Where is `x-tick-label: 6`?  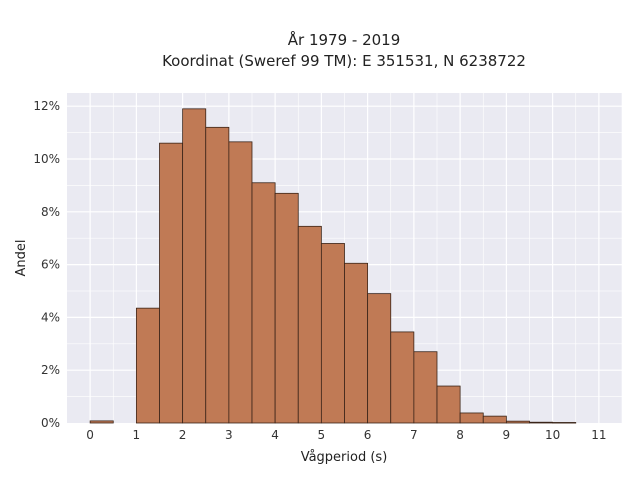
x-tick-label: 6 is located at coordinates (368, 435).